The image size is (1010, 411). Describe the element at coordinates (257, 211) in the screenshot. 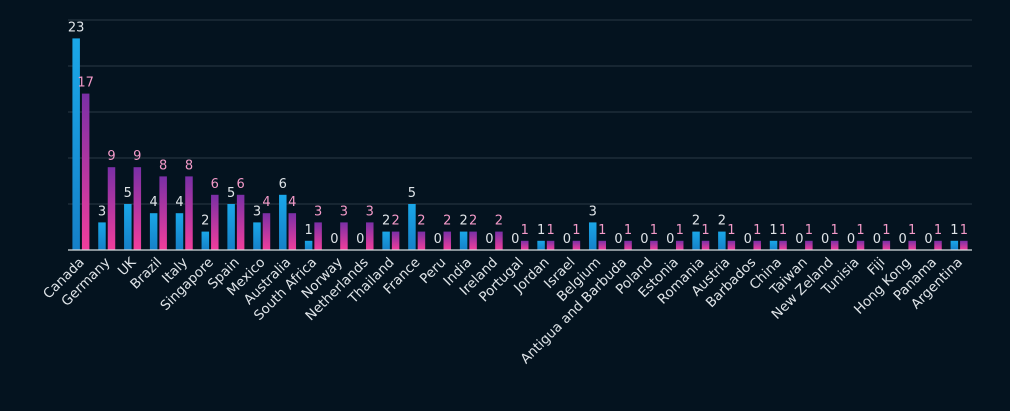

I see `data-label-series-a: 3` at that location.